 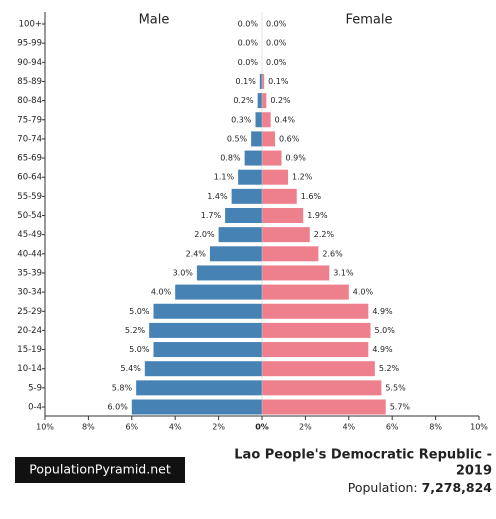 What do you see at coordinates (117, 407) in the screenshot?
I see `value-label: 6.0%` at bounding box center [117, 407].